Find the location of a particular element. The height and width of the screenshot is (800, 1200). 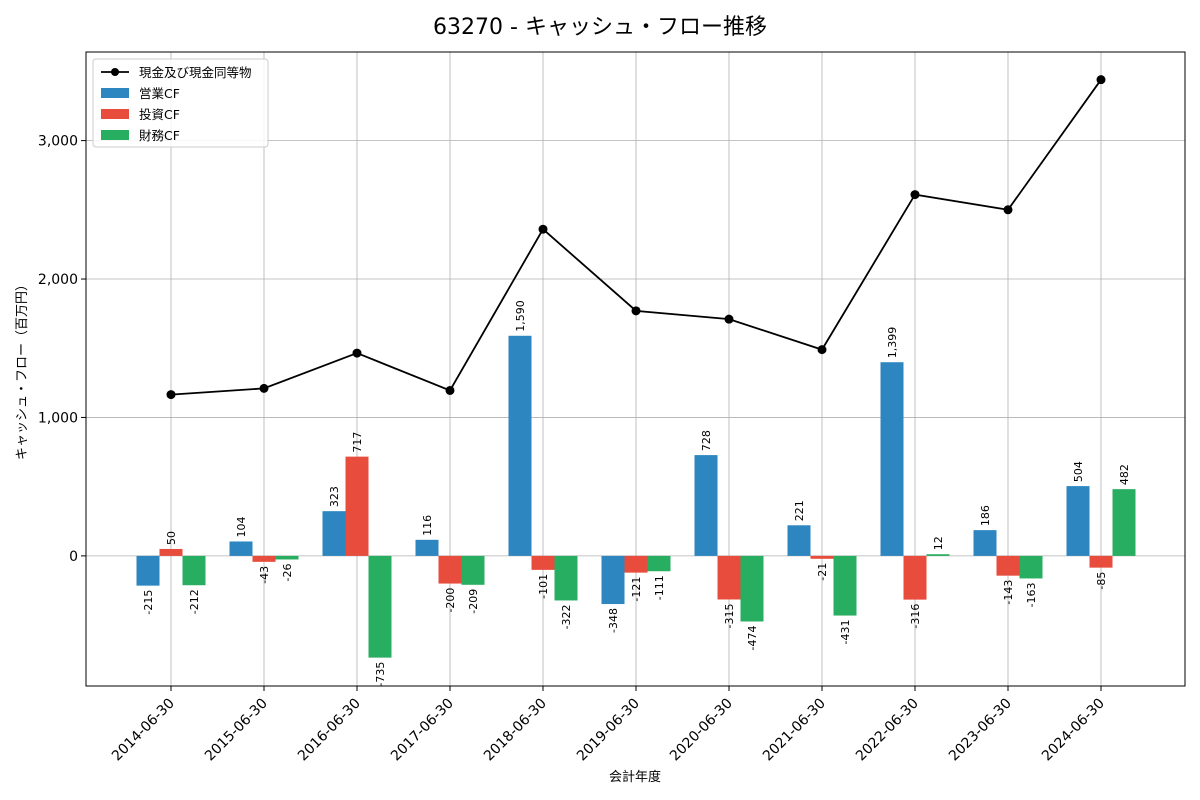

legend-frame is located at coordinates (180, 103).